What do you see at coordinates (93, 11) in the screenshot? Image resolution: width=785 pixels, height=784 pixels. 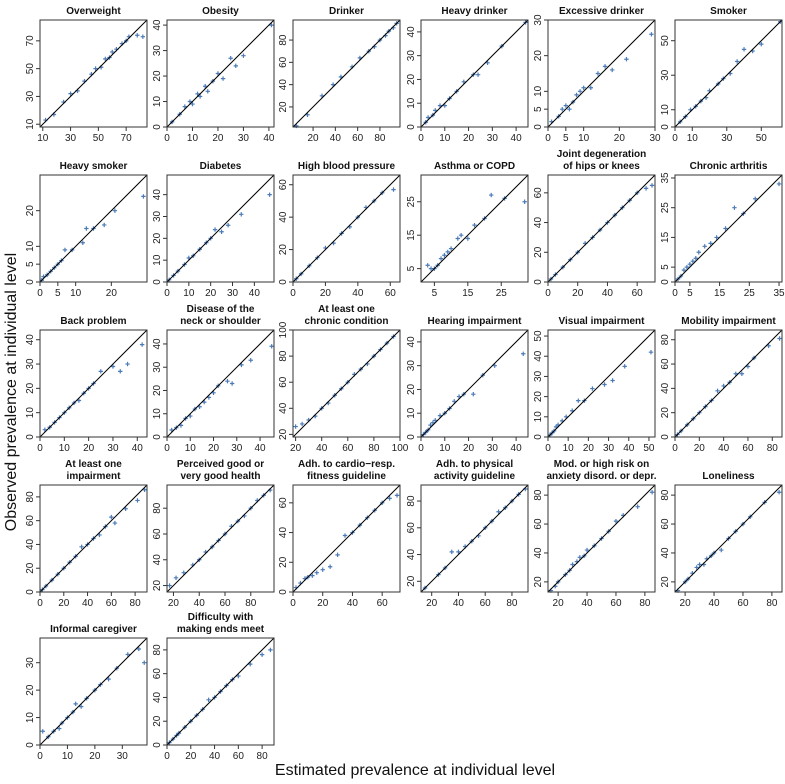 I see `panel-title: Overweight` at bounding box center [93, 11].